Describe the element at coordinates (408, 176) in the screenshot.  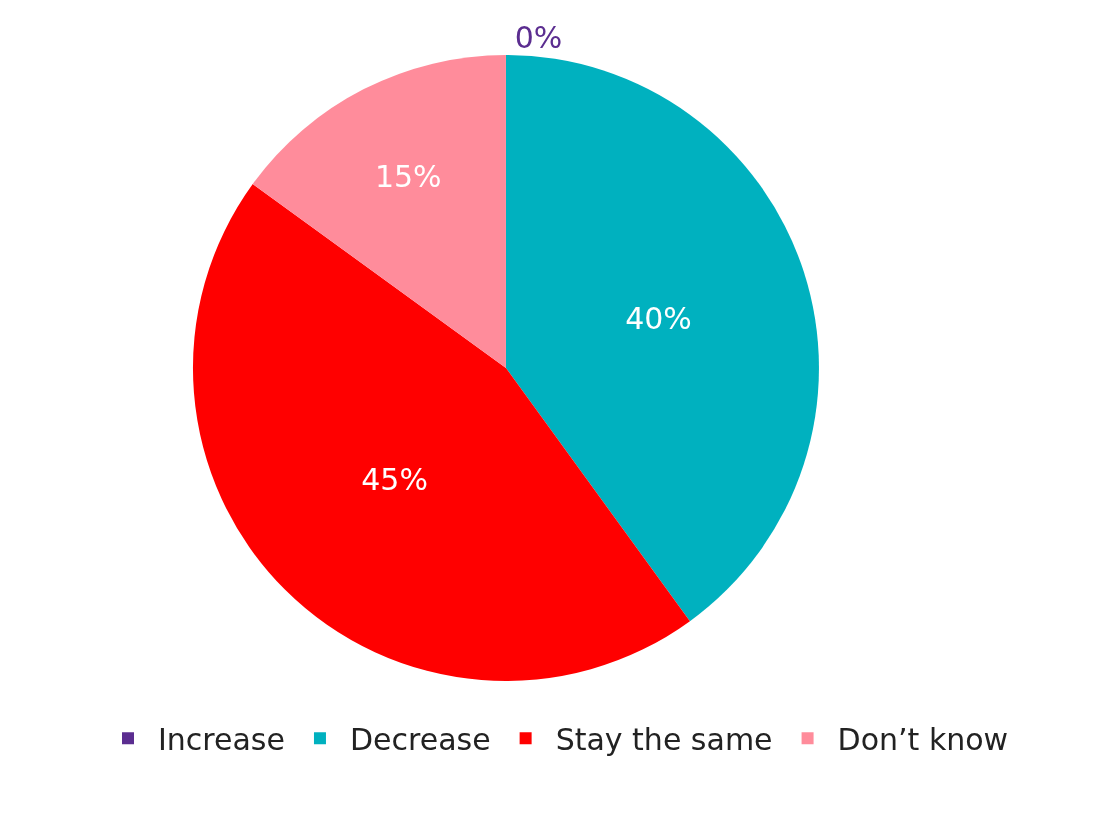
I see `data-label: 15%` at that location.